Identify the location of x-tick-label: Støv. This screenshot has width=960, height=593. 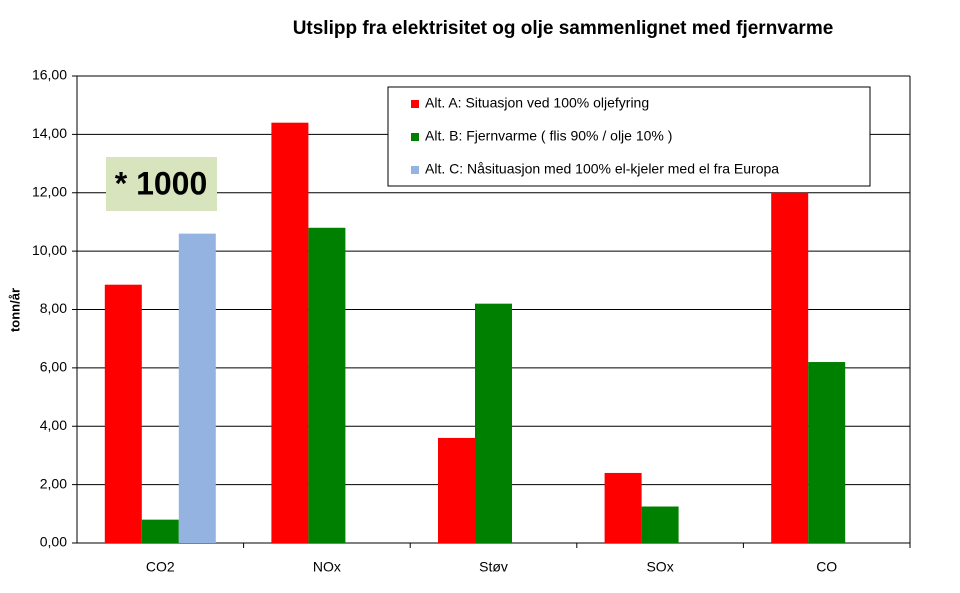
(493, 567).